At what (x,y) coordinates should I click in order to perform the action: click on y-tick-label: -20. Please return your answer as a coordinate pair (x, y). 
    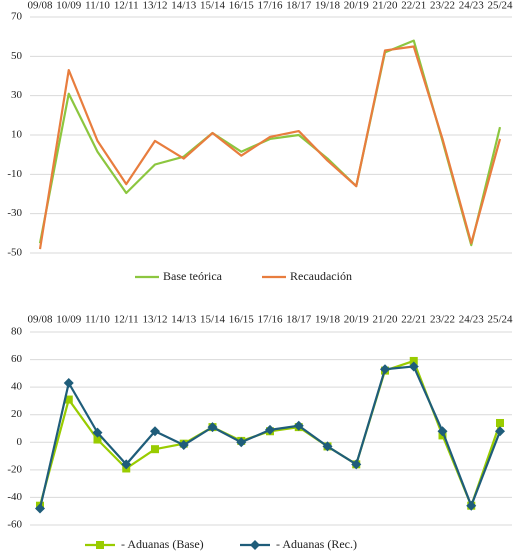
    Looking at the image, I should click on (14, 469).